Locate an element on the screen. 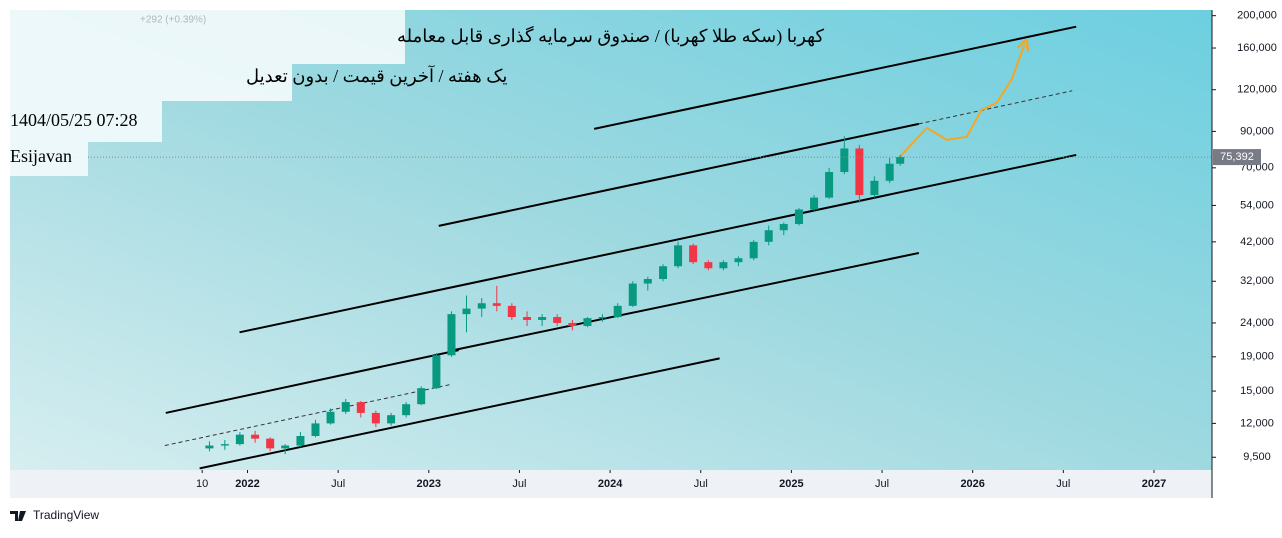 The height and width of the screenshot is (538, 1282). x-tick-label: 2027 is located at coordinates (1154, 484).